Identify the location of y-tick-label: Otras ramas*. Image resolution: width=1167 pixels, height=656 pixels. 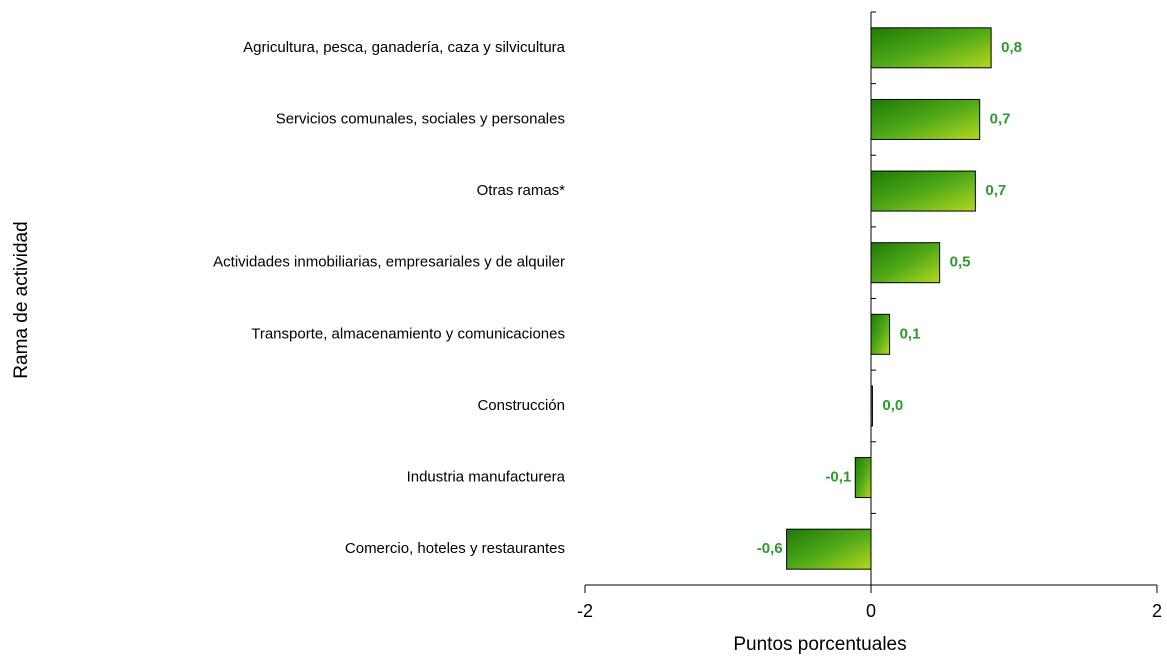
(521, 190).